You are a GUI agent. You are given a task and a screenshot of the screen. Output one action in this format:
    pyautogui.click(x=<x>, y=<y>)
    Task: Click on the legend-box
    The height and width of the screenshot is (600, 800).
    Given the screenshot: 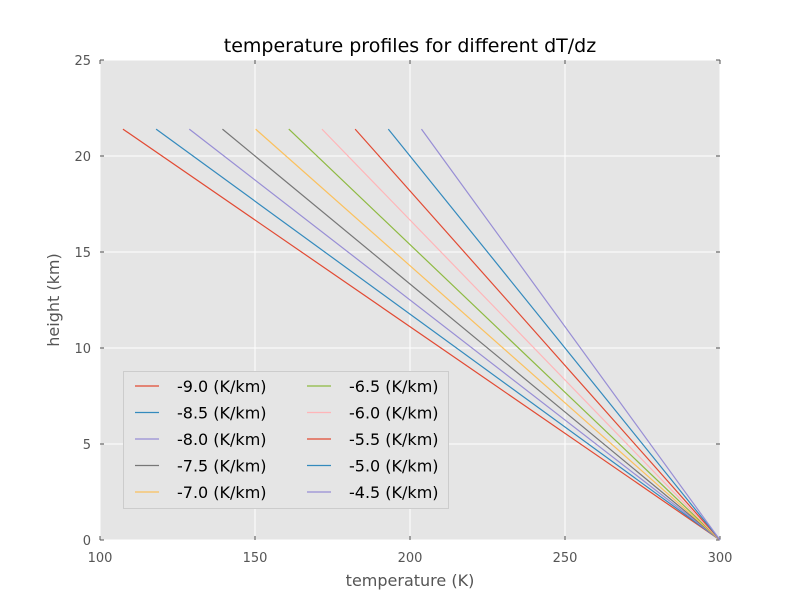 What is the action you would take?
    pyautogui.click(x=286, y=440)
    